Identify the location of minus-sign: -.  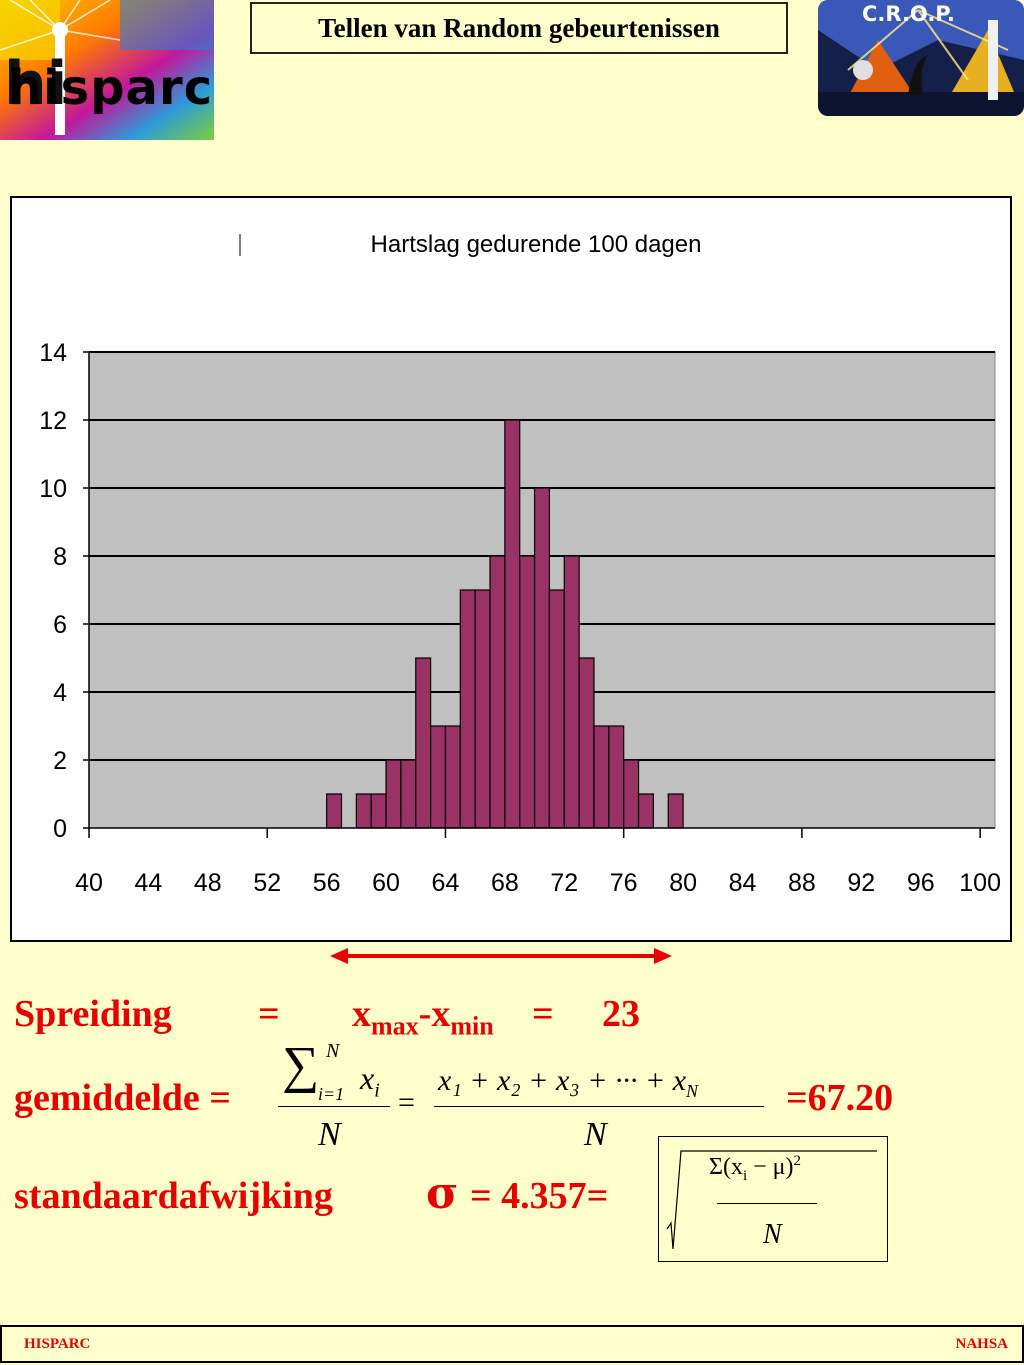
(425, 1014).